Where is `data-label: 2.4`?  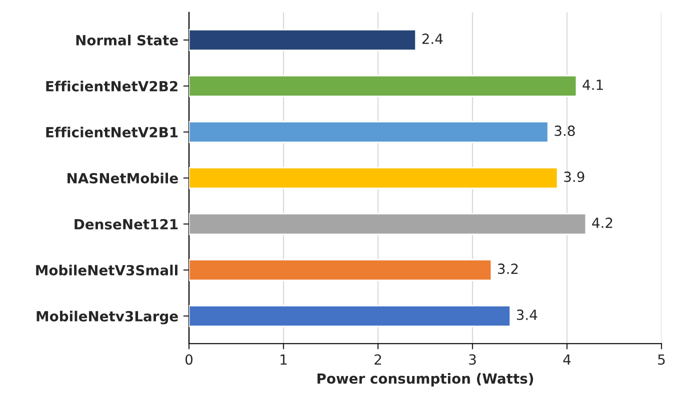
data-label: 2.4 is located at coordinates (432, 39).